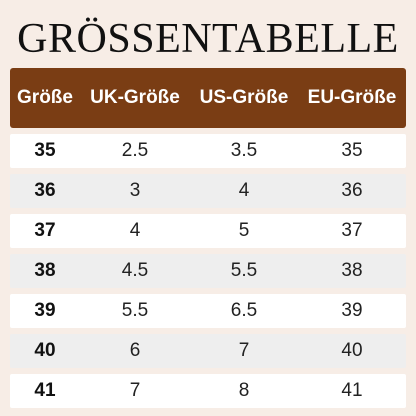 The image size is (416, 416). What do you see at coordinates (352, 150) in the screenshot?
I see `cell-eu: 35` at bounding box center [352, 150].